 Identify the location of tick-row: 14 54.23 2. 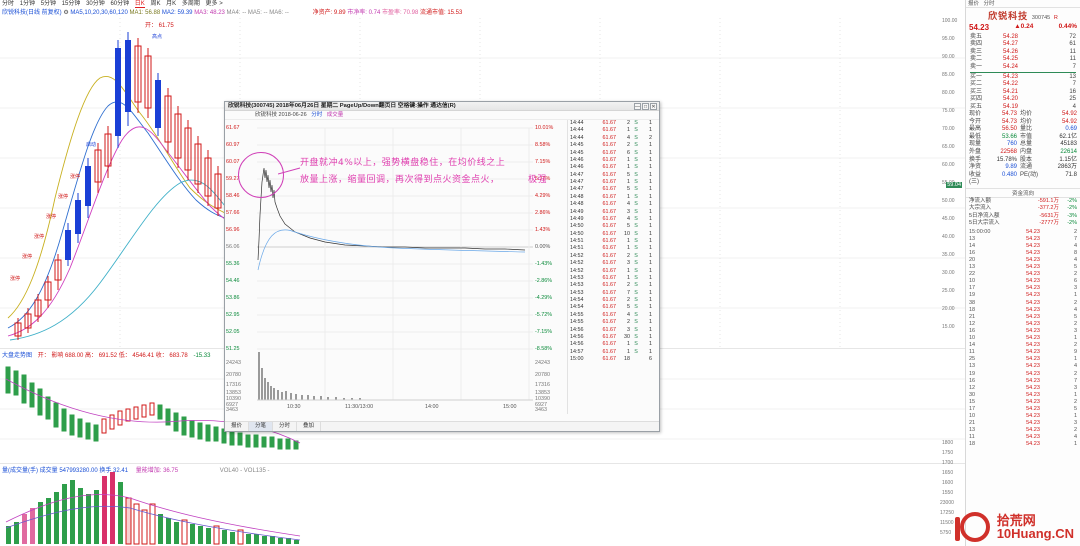
(1023, 345).